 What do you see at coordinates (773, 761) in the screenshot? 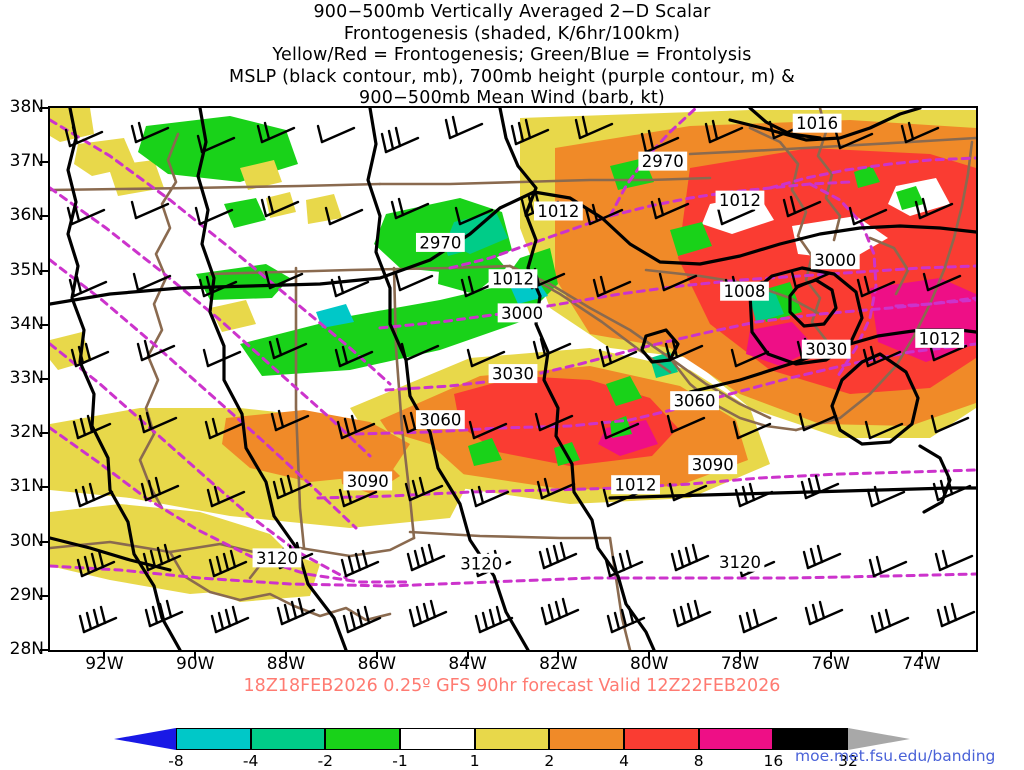
I see `colorbar-tick-16: 16` at bounding box center [773, 761].